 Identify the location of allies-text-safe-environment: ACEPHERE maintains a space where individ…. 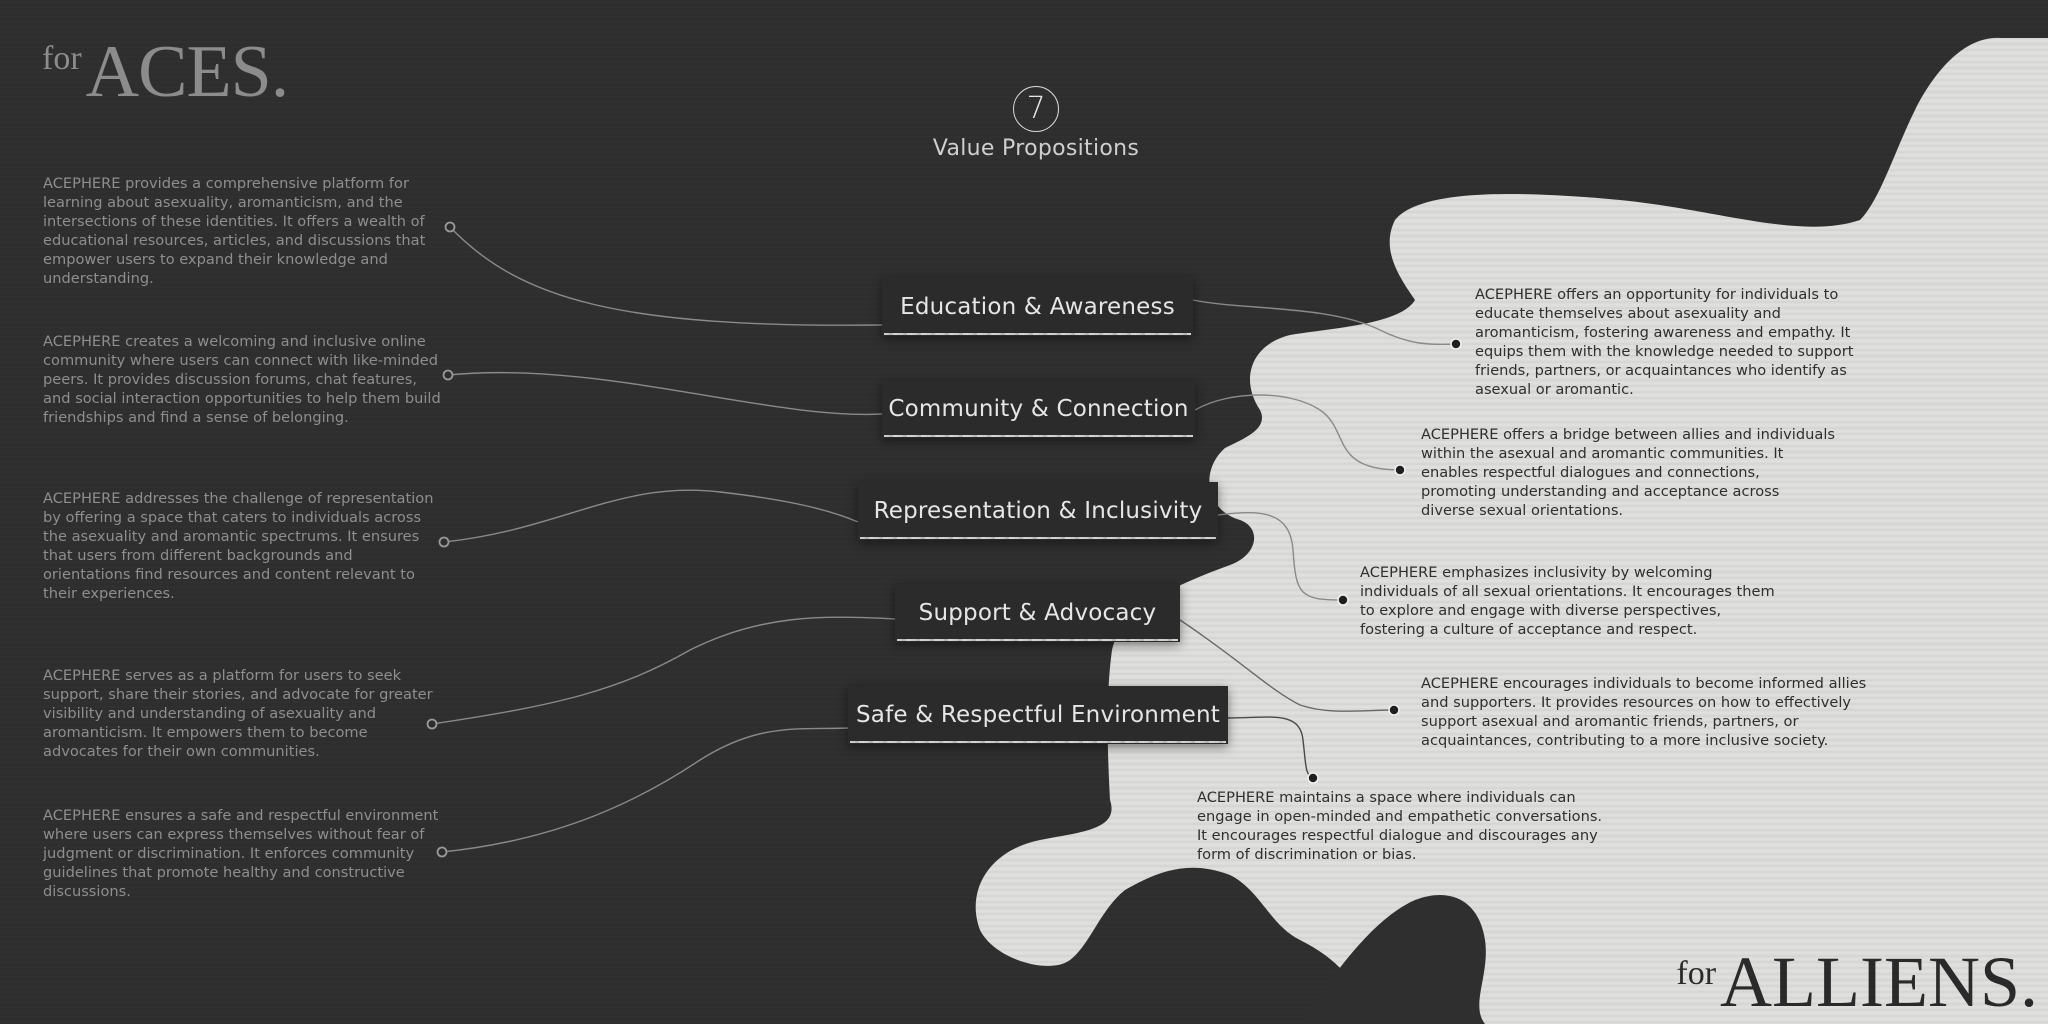
(1402, 826).